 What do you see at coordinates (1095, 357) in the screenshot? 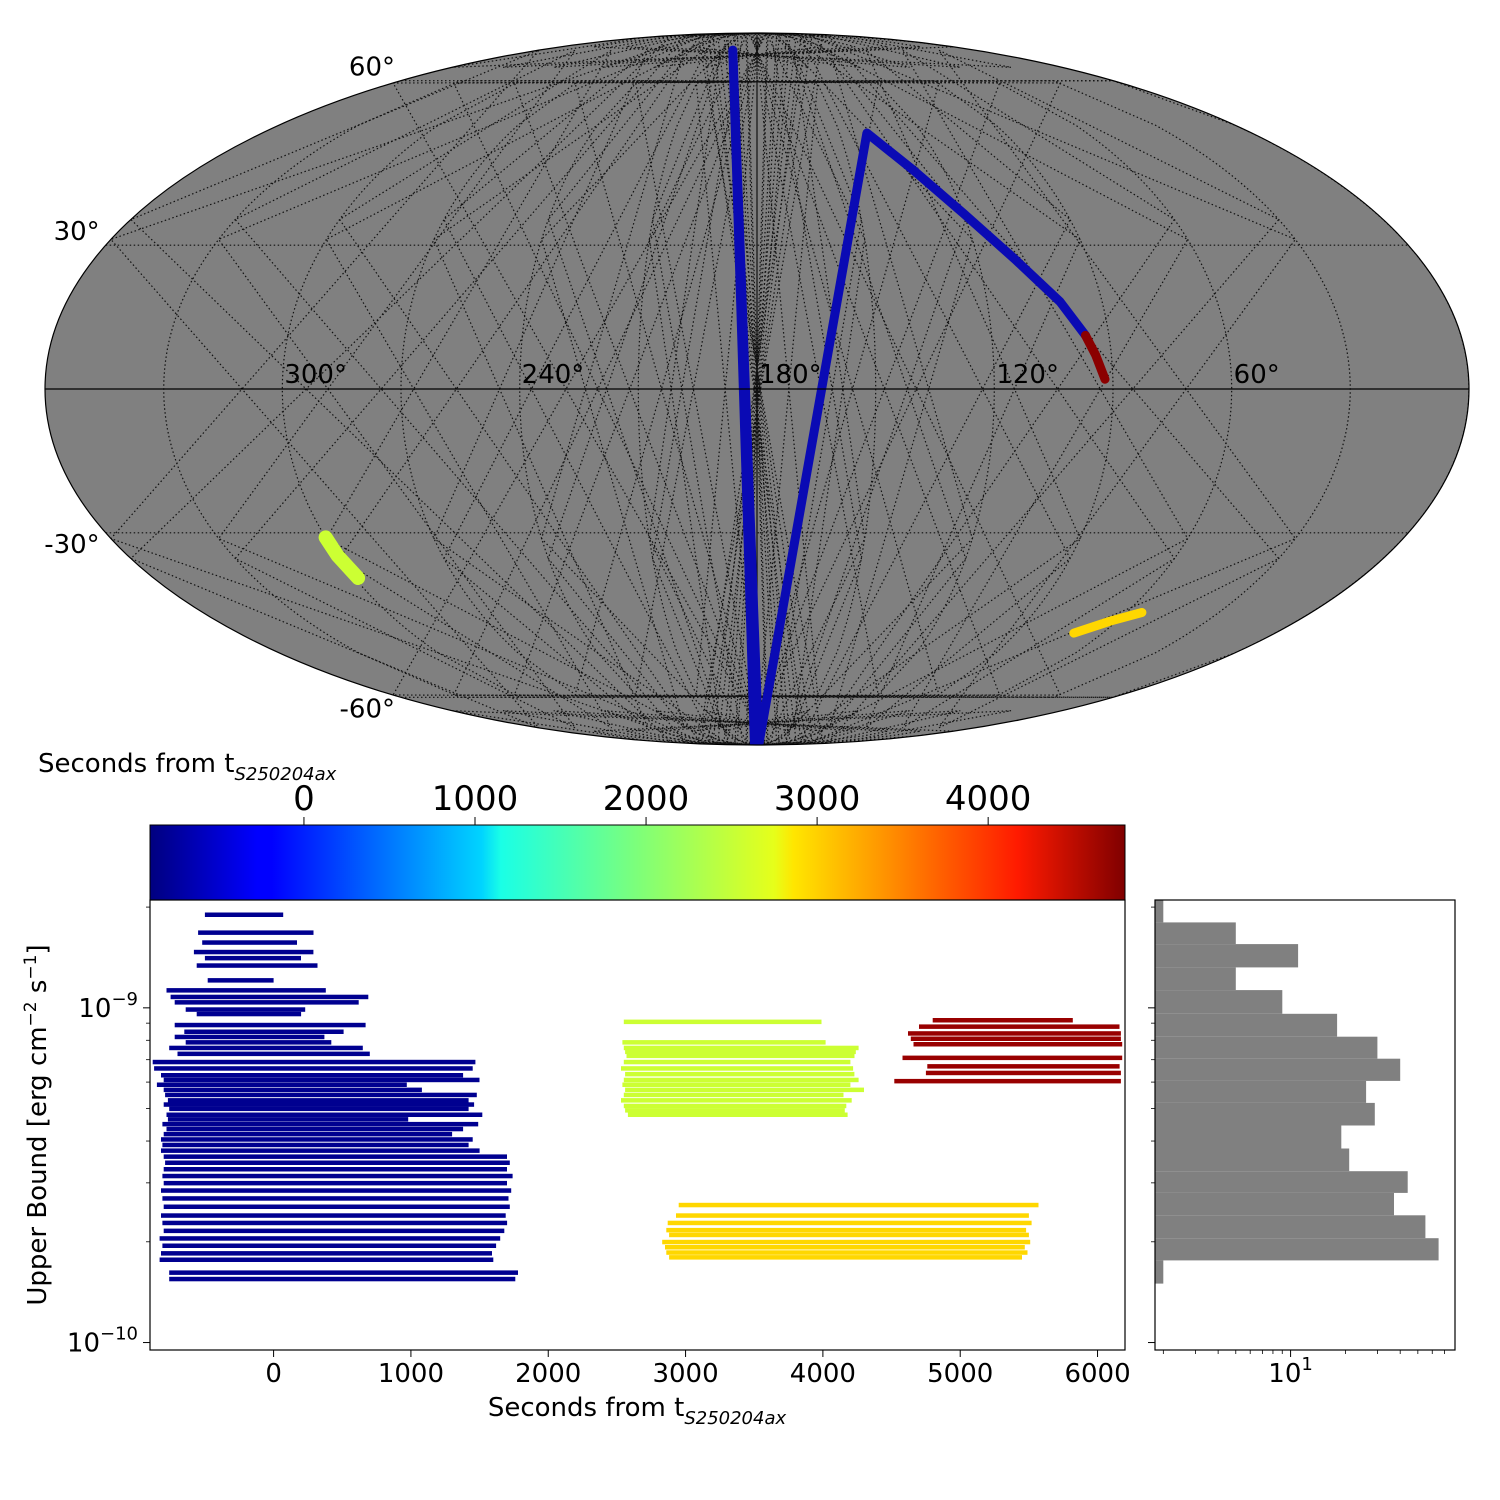
I see `sky-region-arc-end` at bounding box center [1095, 357].